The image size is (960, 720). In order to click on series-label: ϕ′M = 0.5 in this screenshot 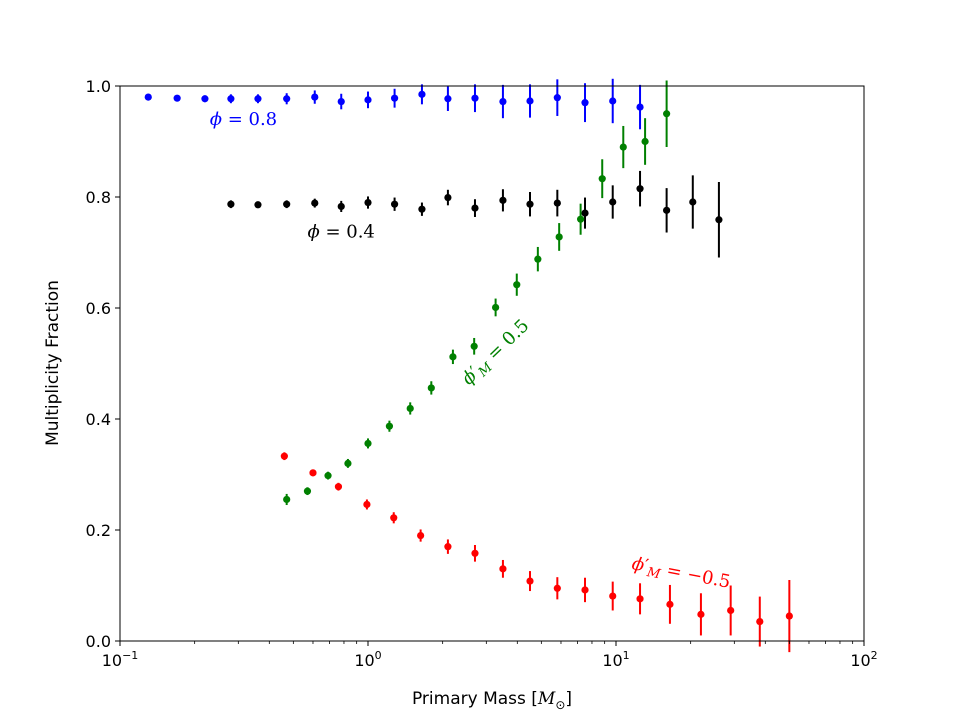, I will do `click(497, 353)`.